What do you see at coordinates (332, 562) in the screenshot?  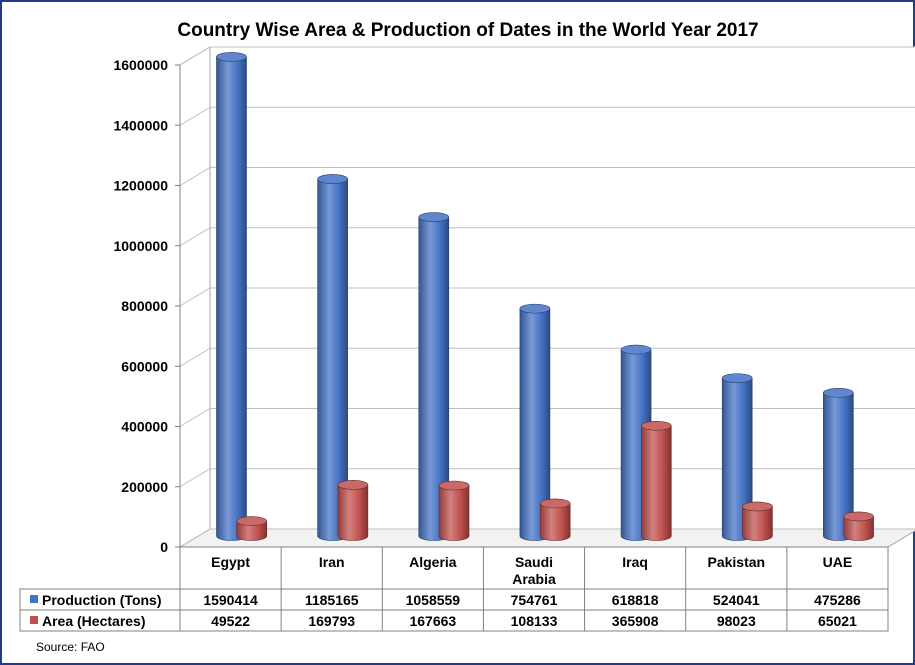 I see `x-category-label: Iran` at bounding box center [332, 562].